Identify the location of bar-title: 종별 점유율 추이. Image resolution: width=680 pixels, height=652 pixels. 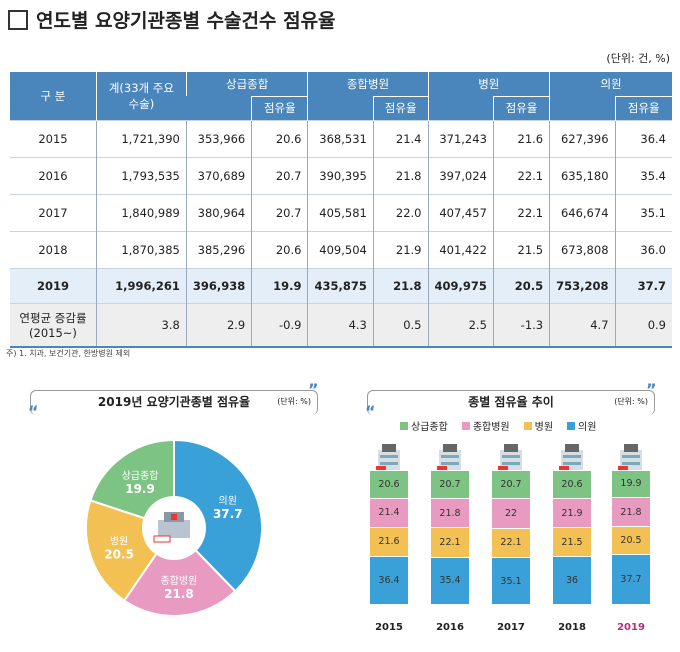
(511, 402).